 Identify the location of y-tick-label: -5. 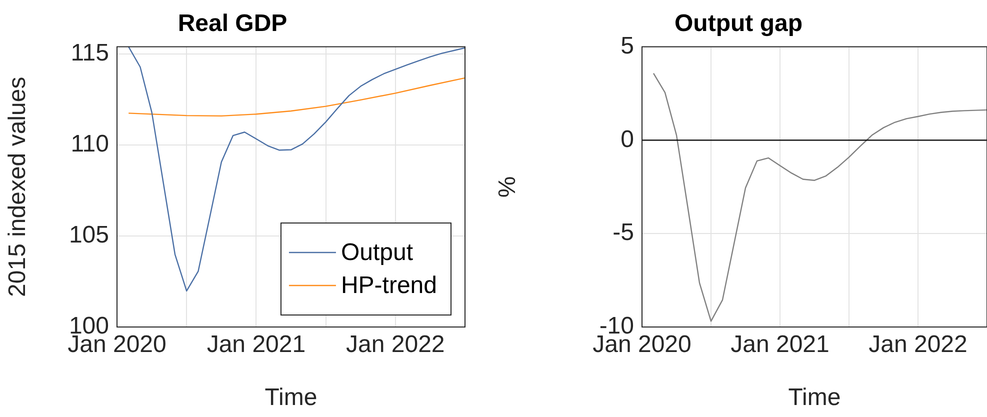
(623, 232).